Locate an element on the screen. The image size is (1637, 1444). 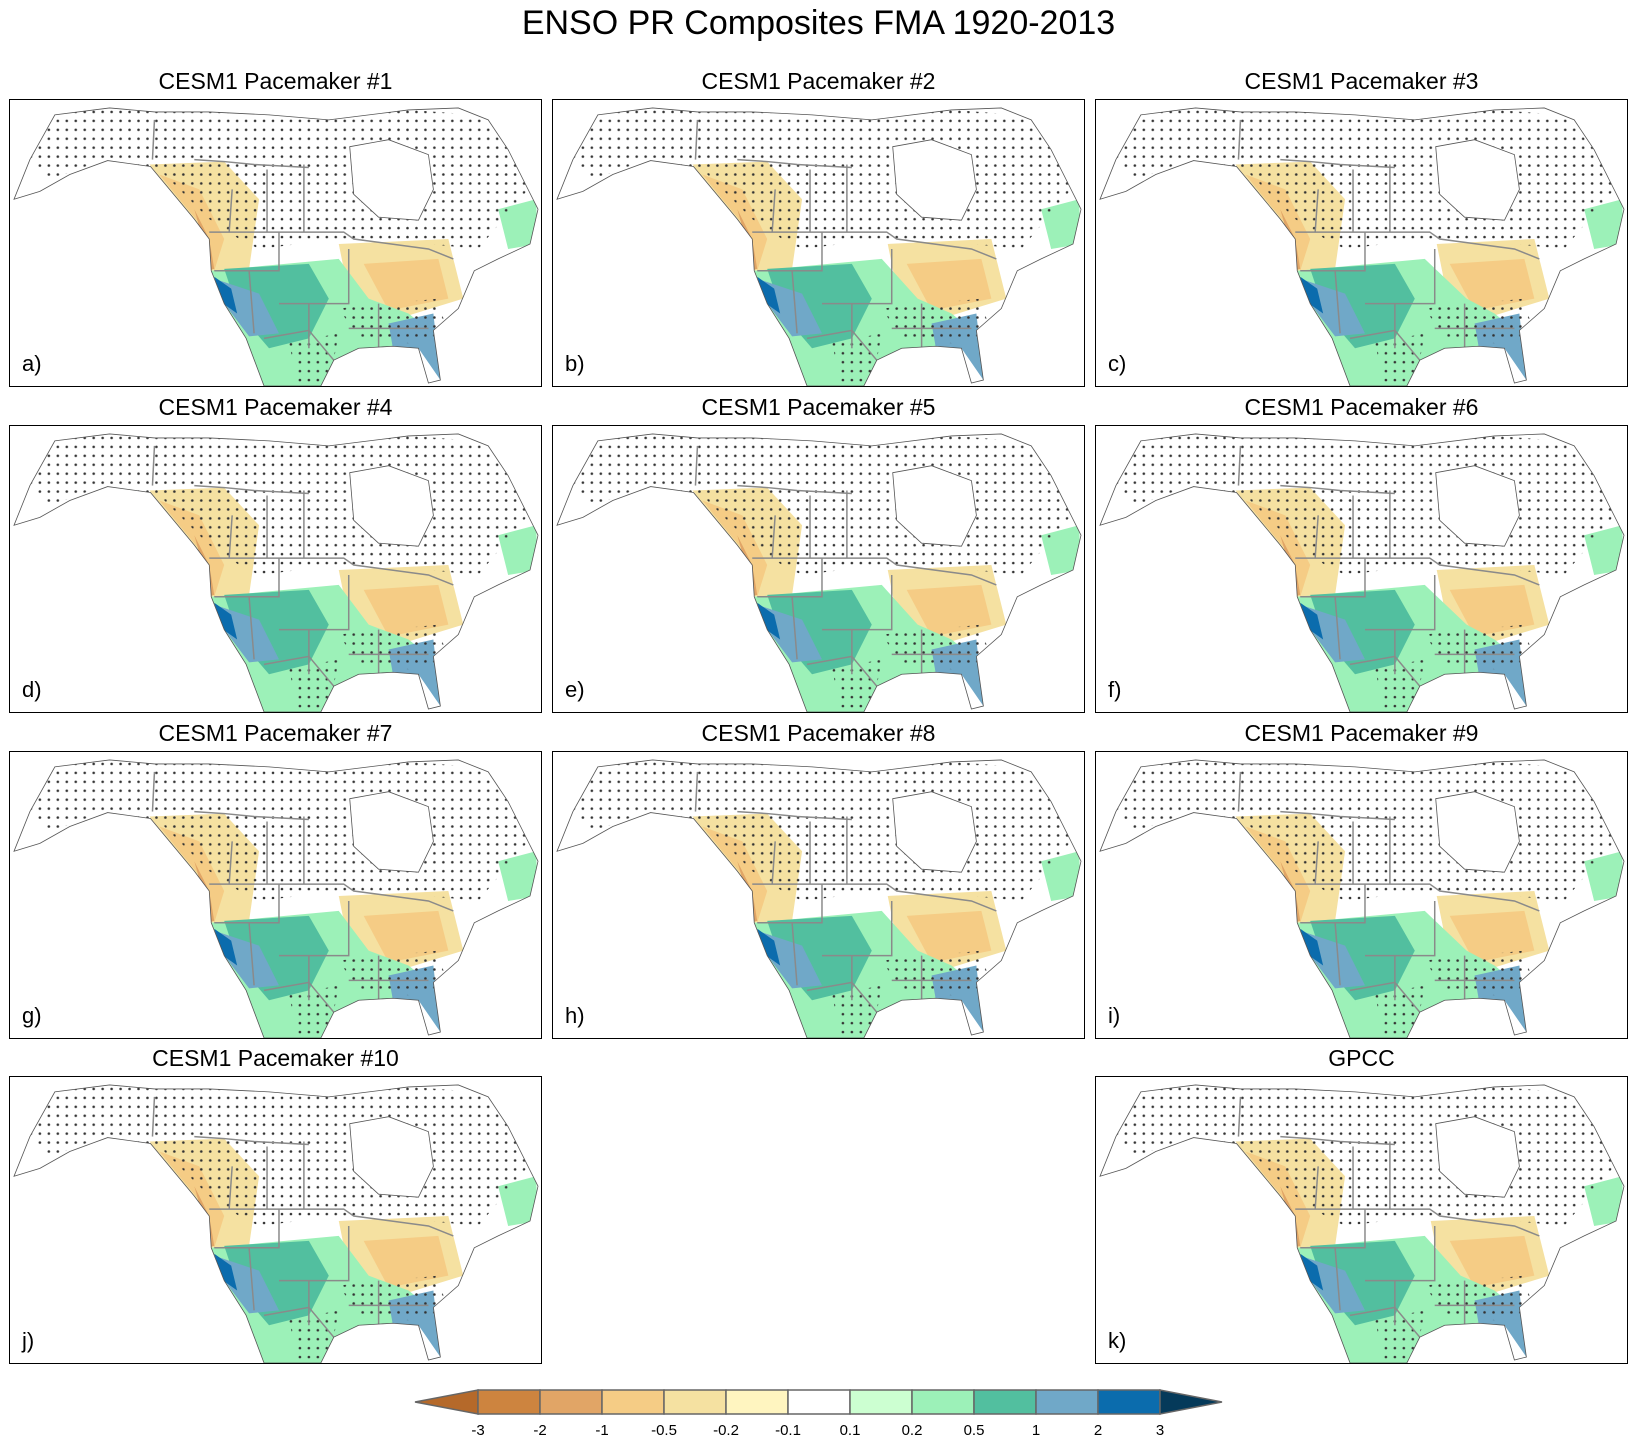
map-panel: CESM1 Pacemaker #3 c) is located at coordinates (1361, 227).